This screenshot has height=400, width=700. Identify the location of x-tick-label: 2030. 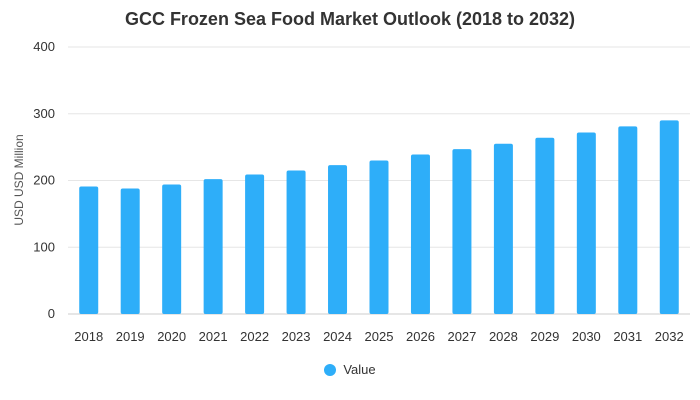
(586, 336).